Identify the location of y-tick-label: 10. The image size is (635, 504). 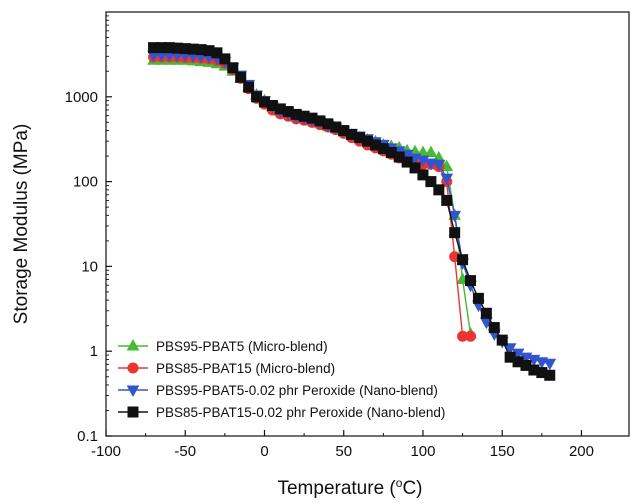
(89, 266).